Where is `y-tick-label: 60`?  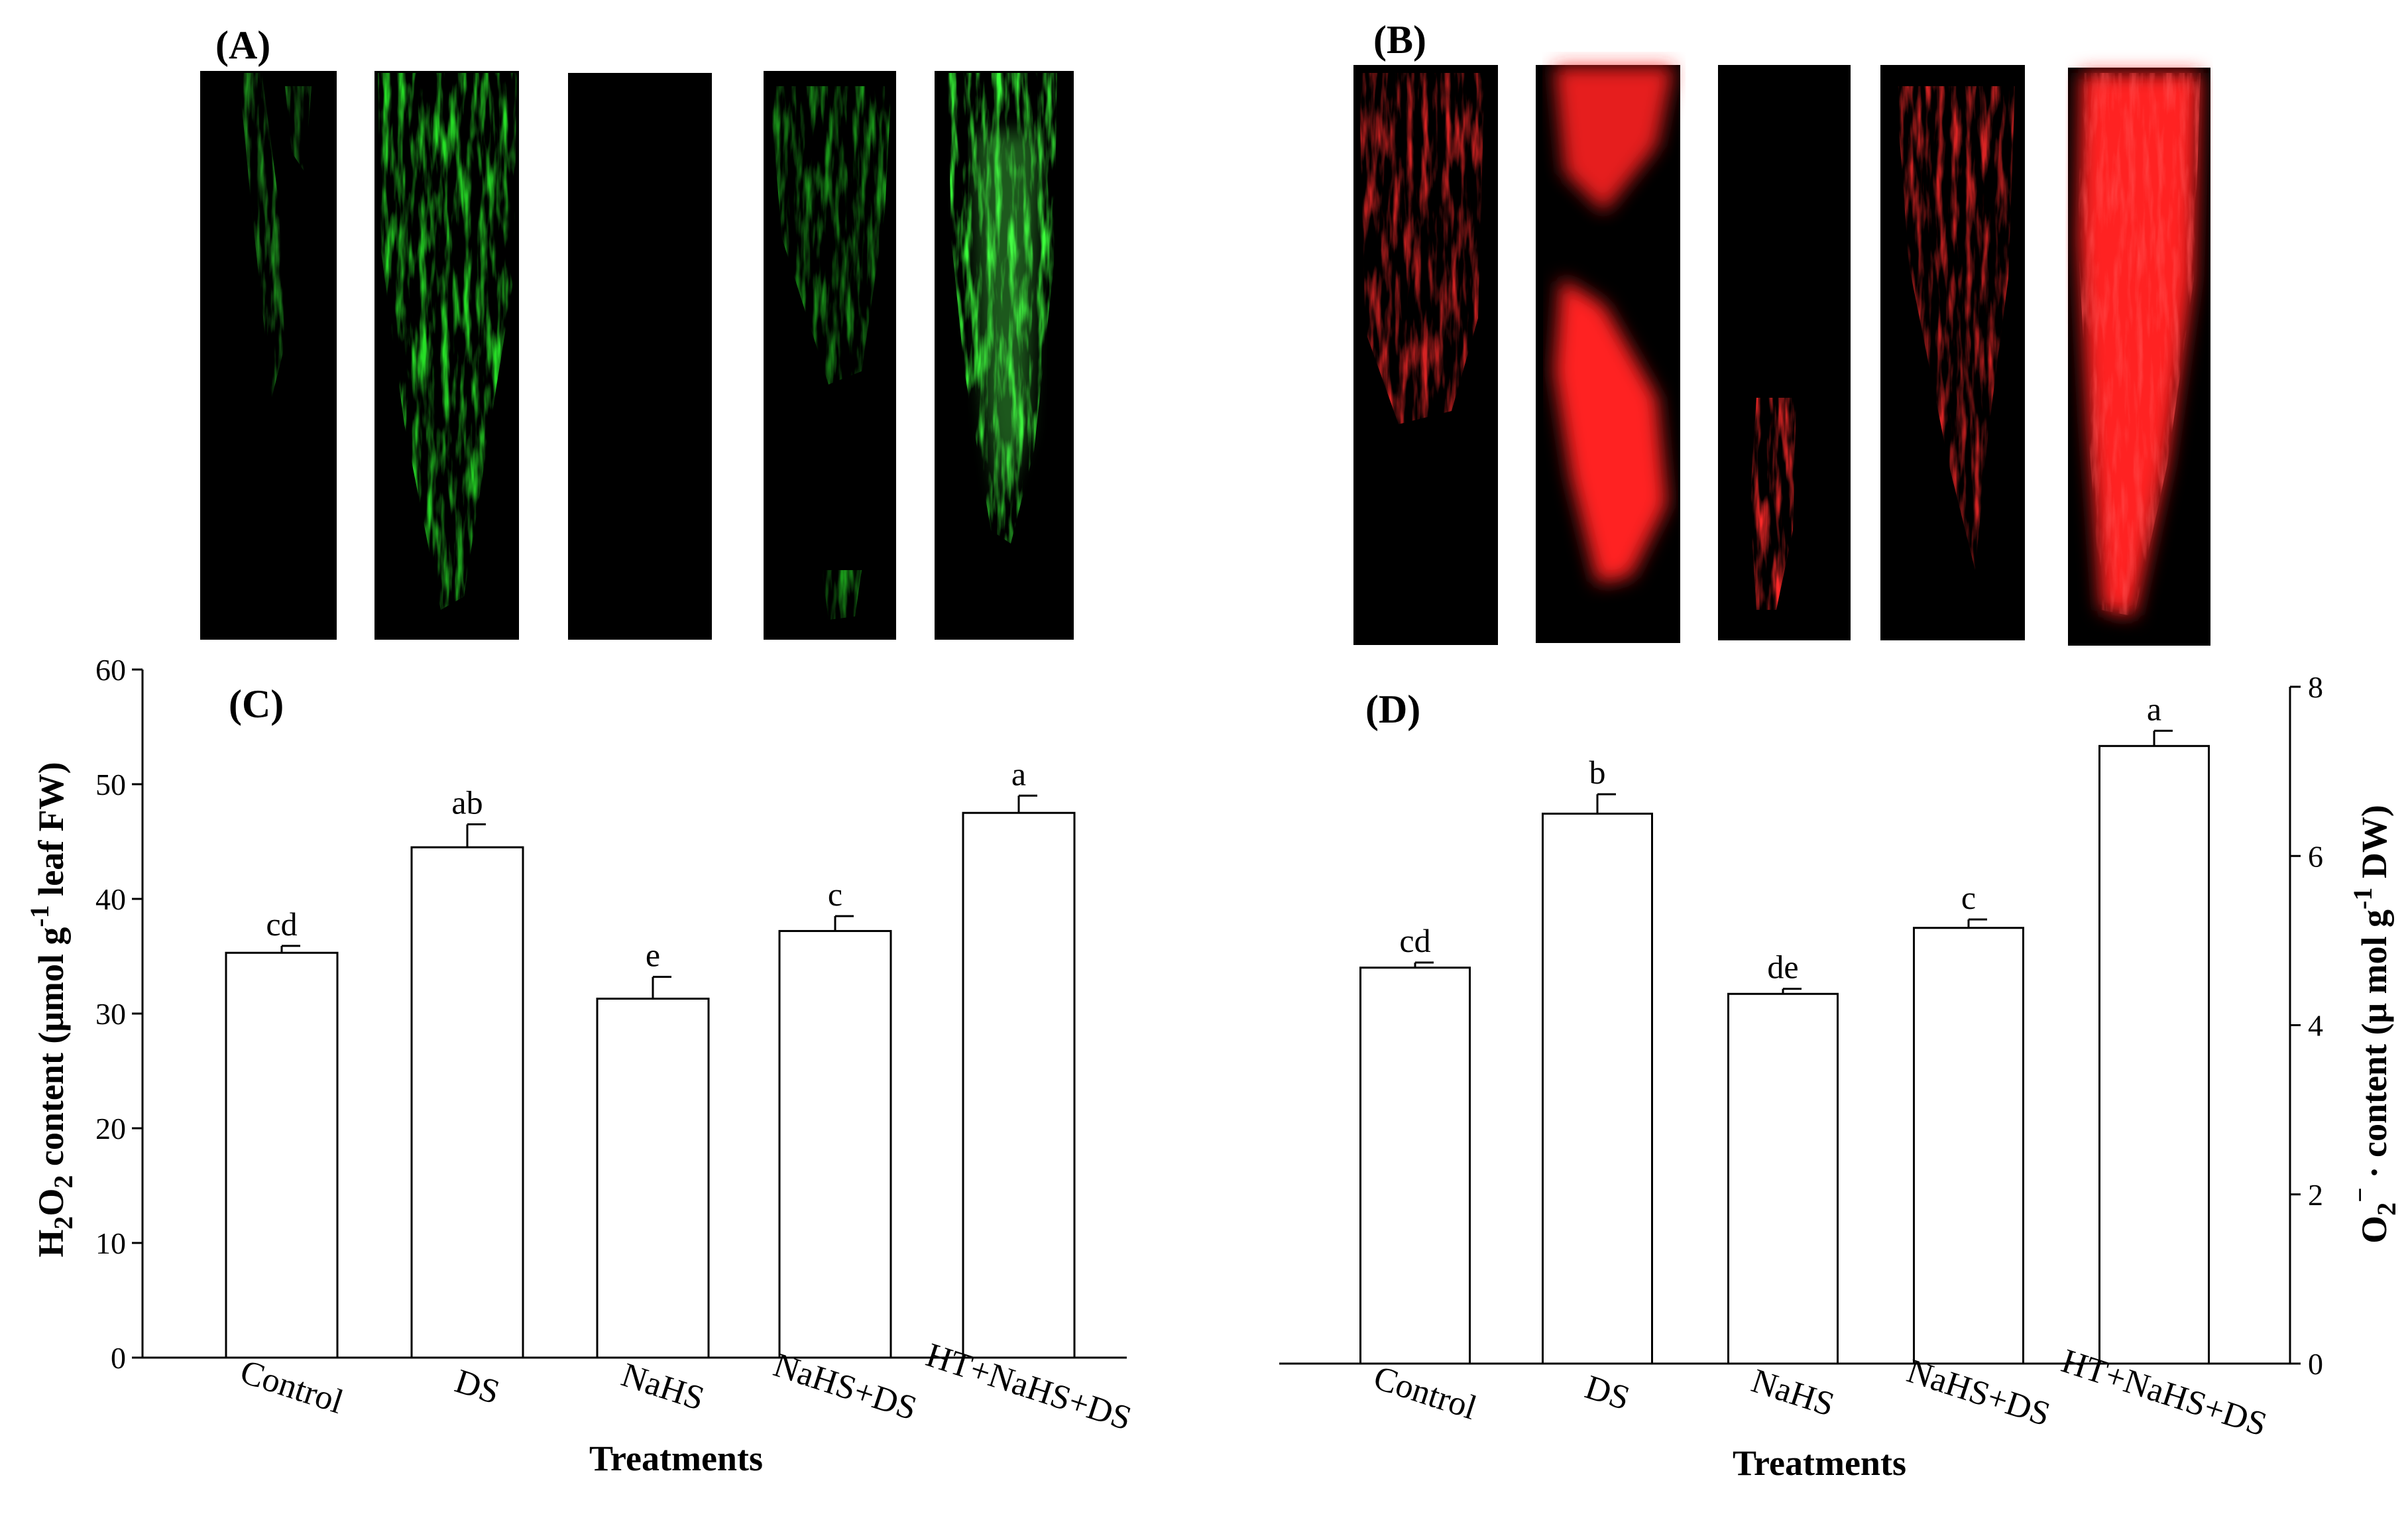 y-tick-label: 60 is located at coordinates (110, 670).